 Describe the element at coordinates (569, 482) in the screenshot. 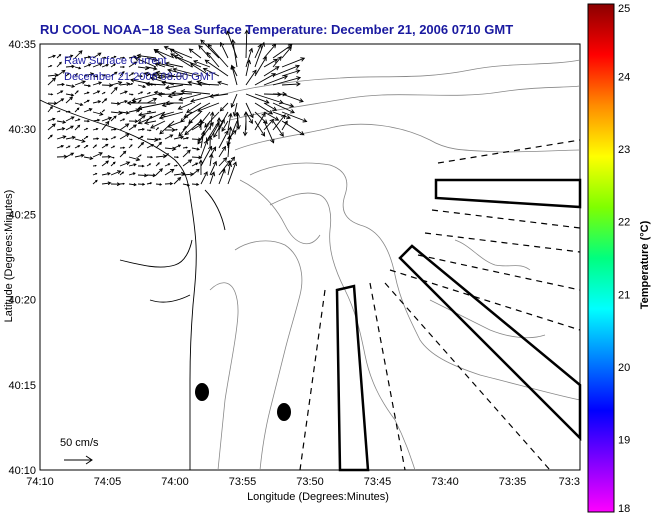

I see `x-tick-label: 73:3` at that location.